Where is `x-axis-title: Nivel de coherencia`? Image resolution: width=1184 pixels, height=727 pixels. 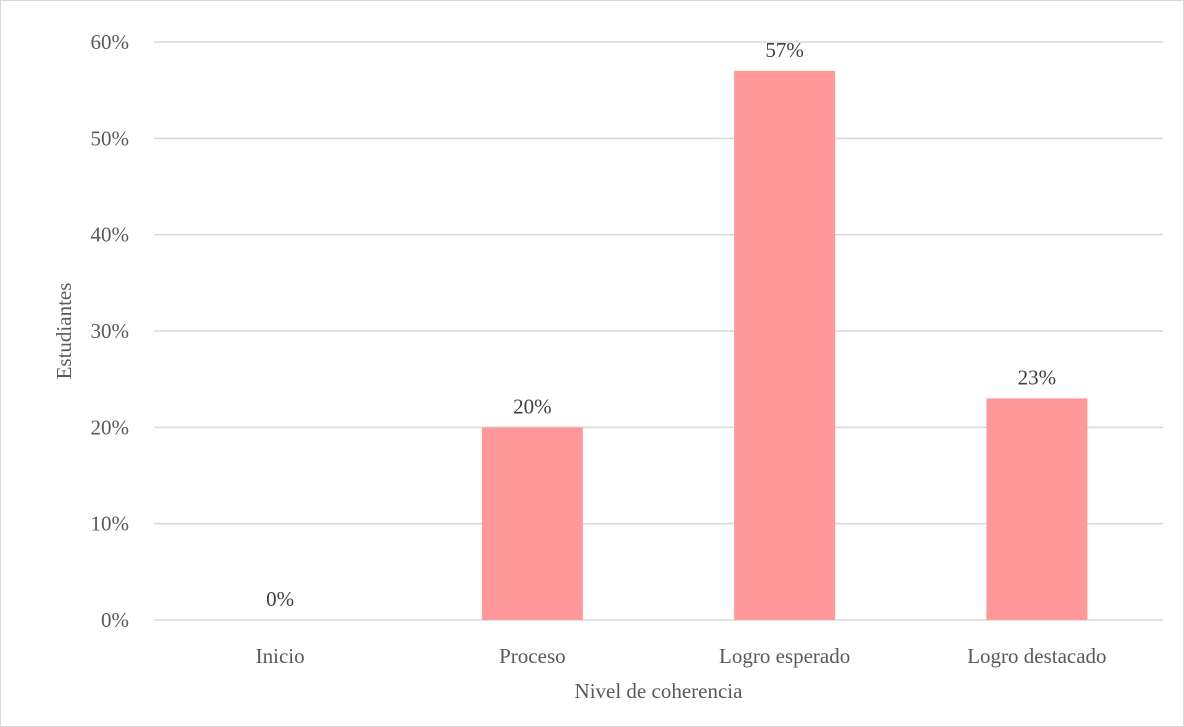
x-axis-title: Nivel de coherencia is located at coordinates (659, 691).